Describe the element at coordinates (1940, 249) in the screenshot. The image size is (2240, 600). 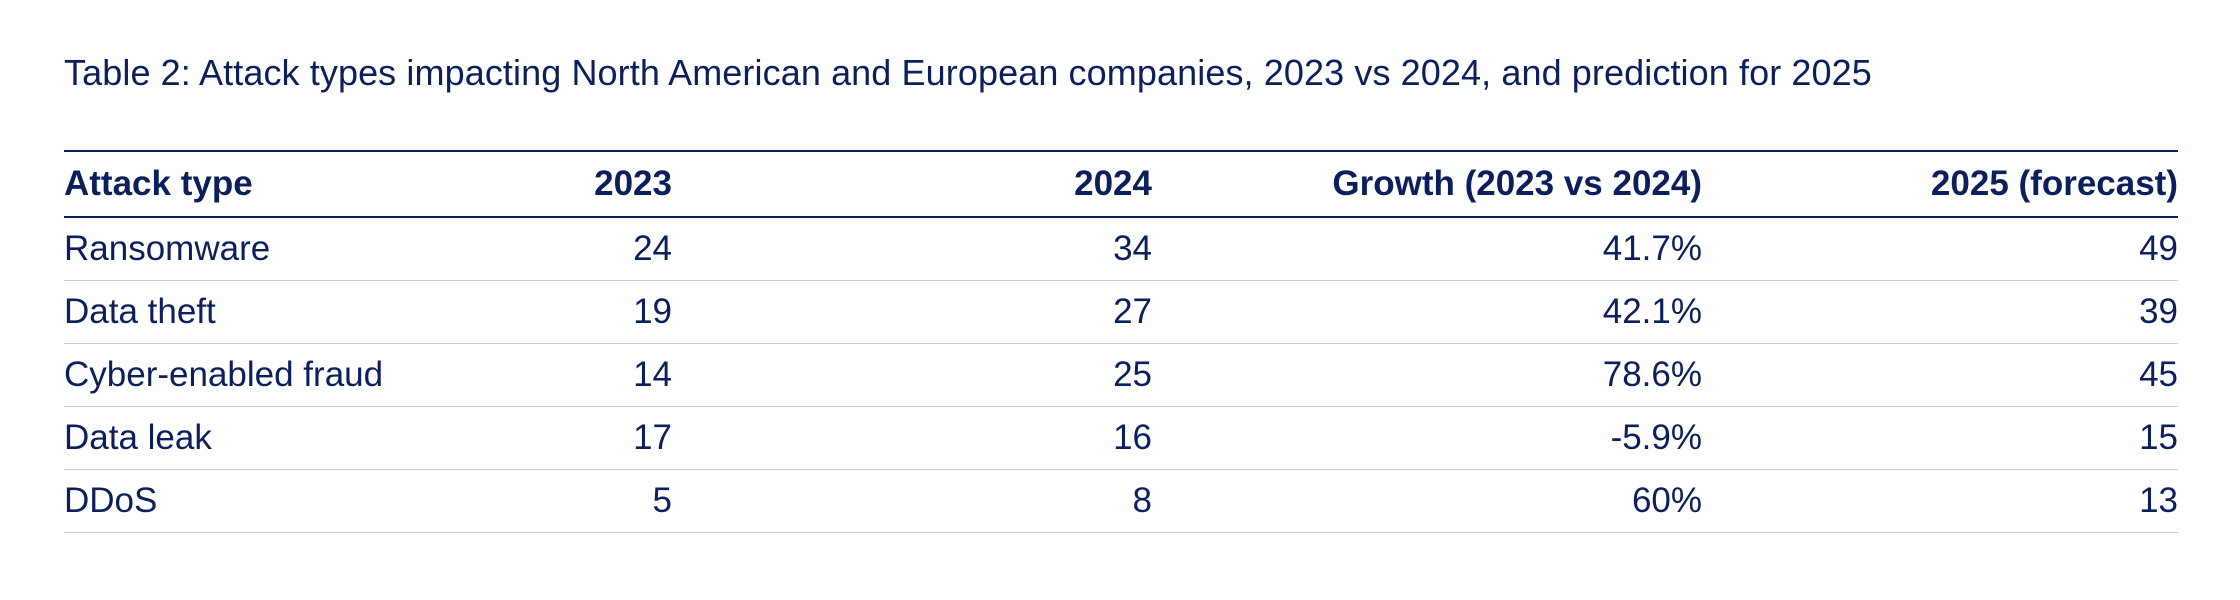
I see `cell-2025-forecast: 49` at that location.